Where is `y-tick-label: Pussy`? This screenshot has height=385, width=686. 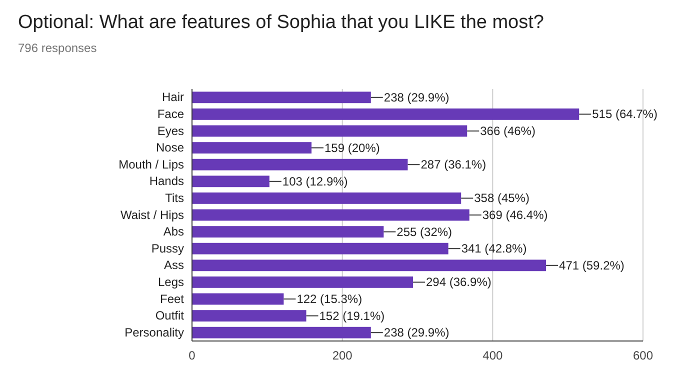 y-tick-label: Pussy is located at coordinates (167, 248).